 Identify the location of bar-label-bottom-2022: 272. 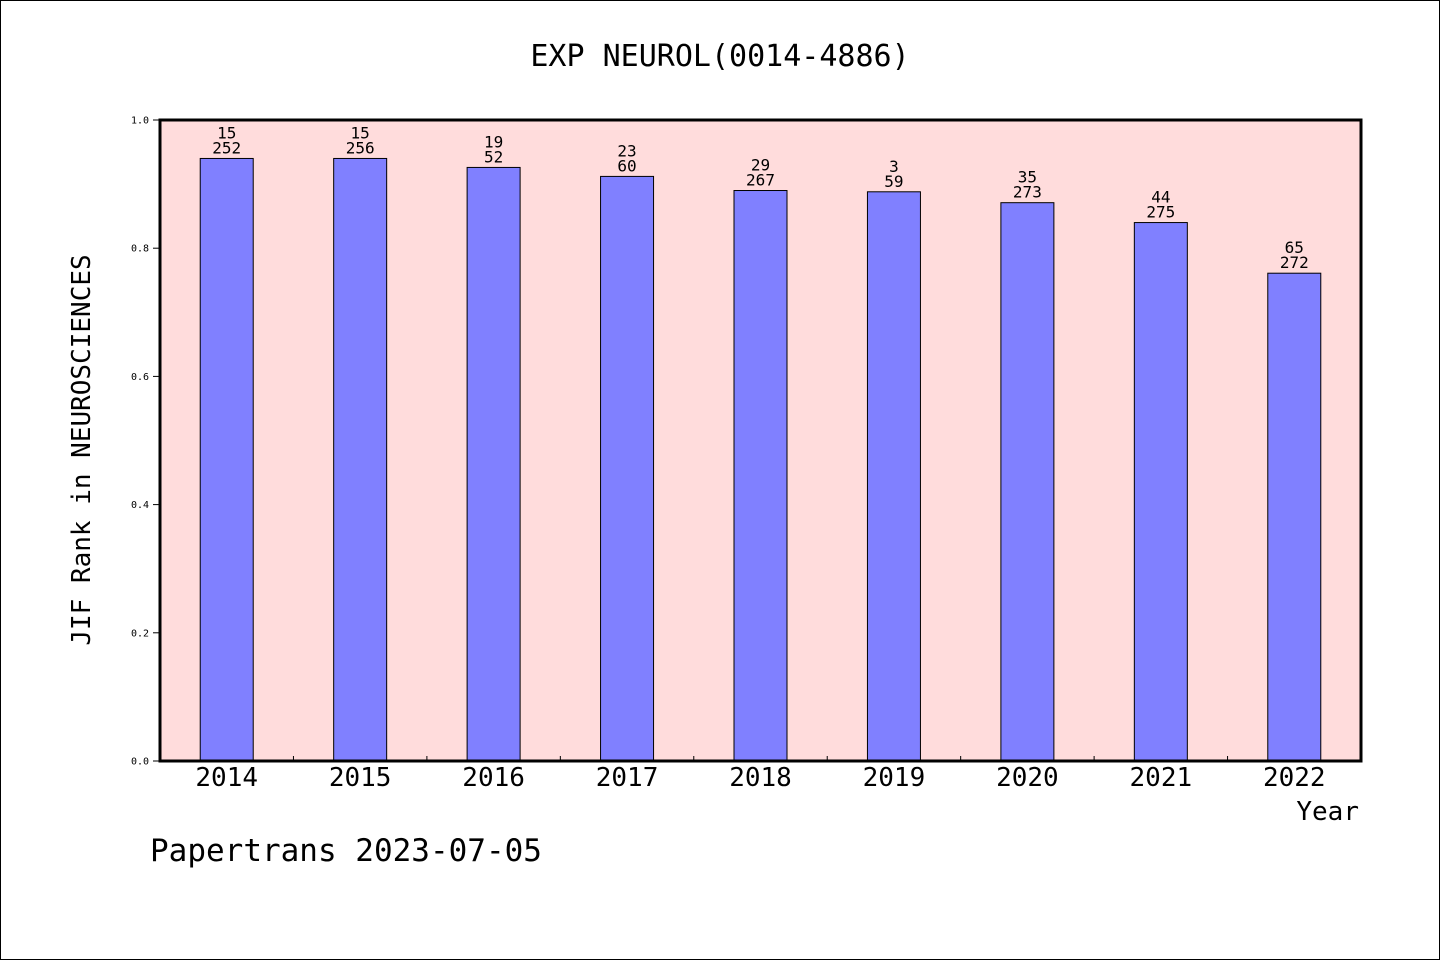
(1294, 262).